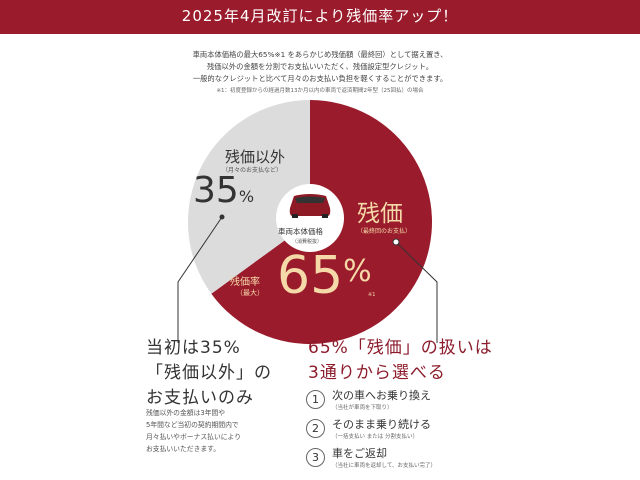  What do you see at coordinates (320, 78) in the screenshot?
I see `intro-line: 一般的なクレジットと比べて月々のお支払い負担を軽くすることができます。` at bounding box center [320, 78].